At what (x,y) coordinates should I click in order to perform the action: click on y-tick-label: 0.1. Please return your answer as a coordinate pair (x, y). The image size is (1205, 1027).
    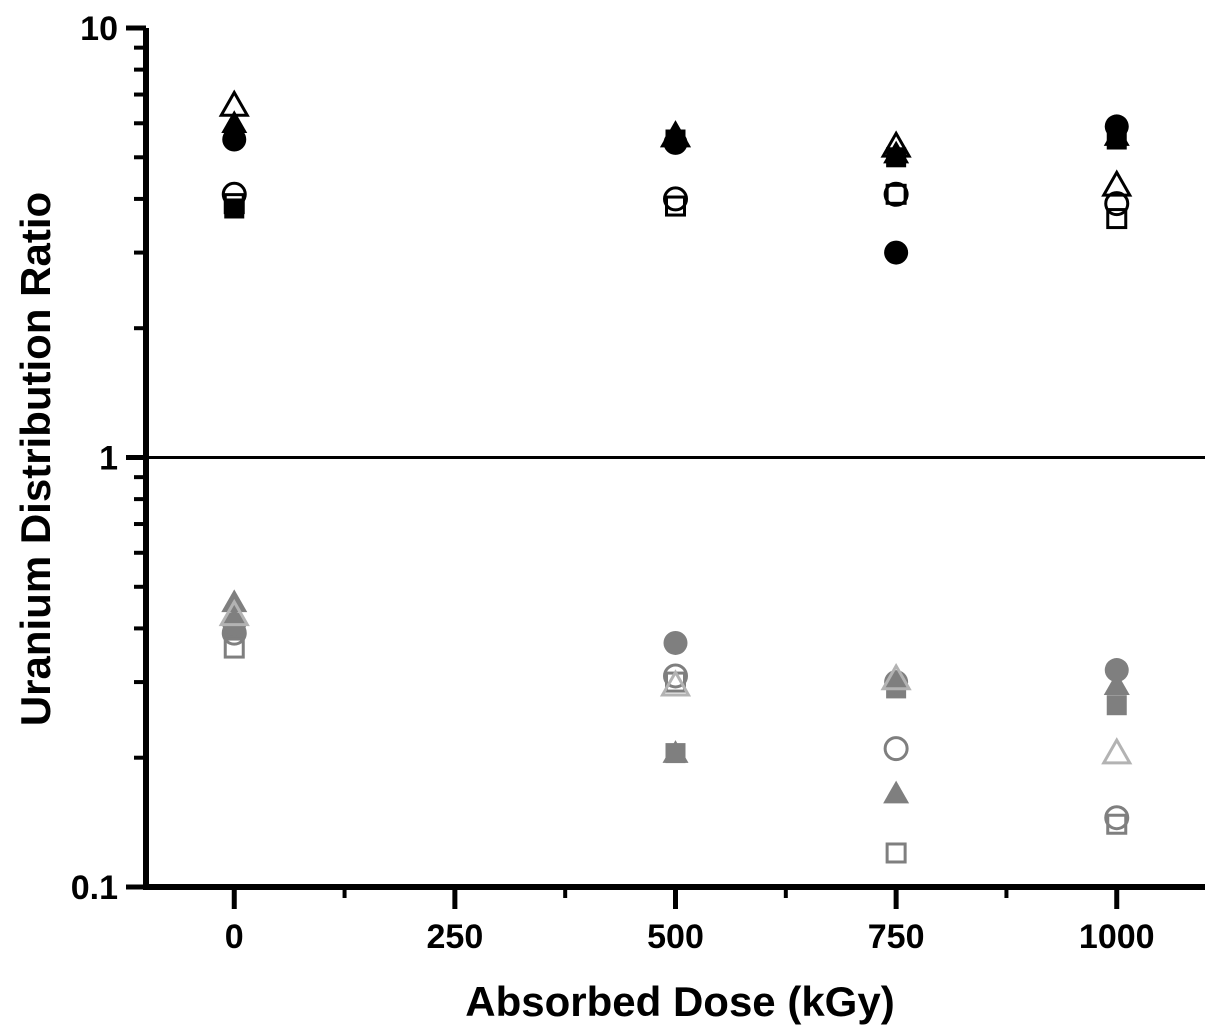
    Looking at the image, I should click on (94, 888).